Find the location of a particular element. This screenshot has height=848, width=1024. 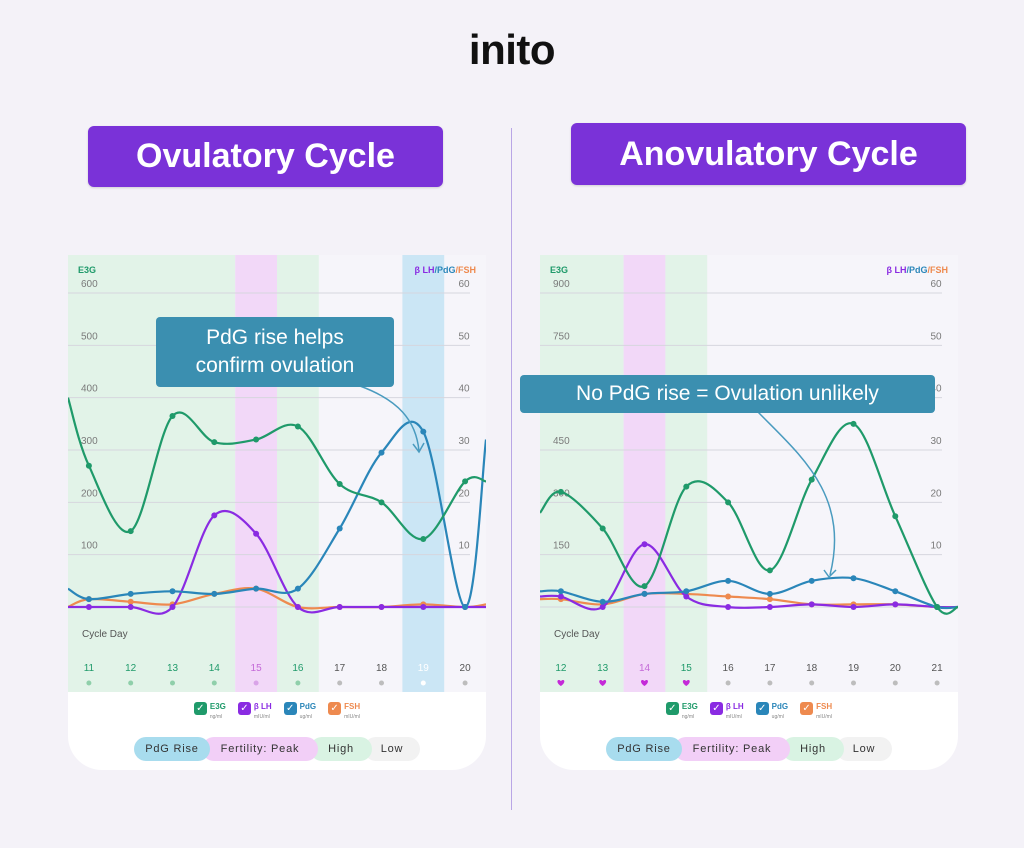

right-tick-label: 30 is located at coordinates (464, 441).